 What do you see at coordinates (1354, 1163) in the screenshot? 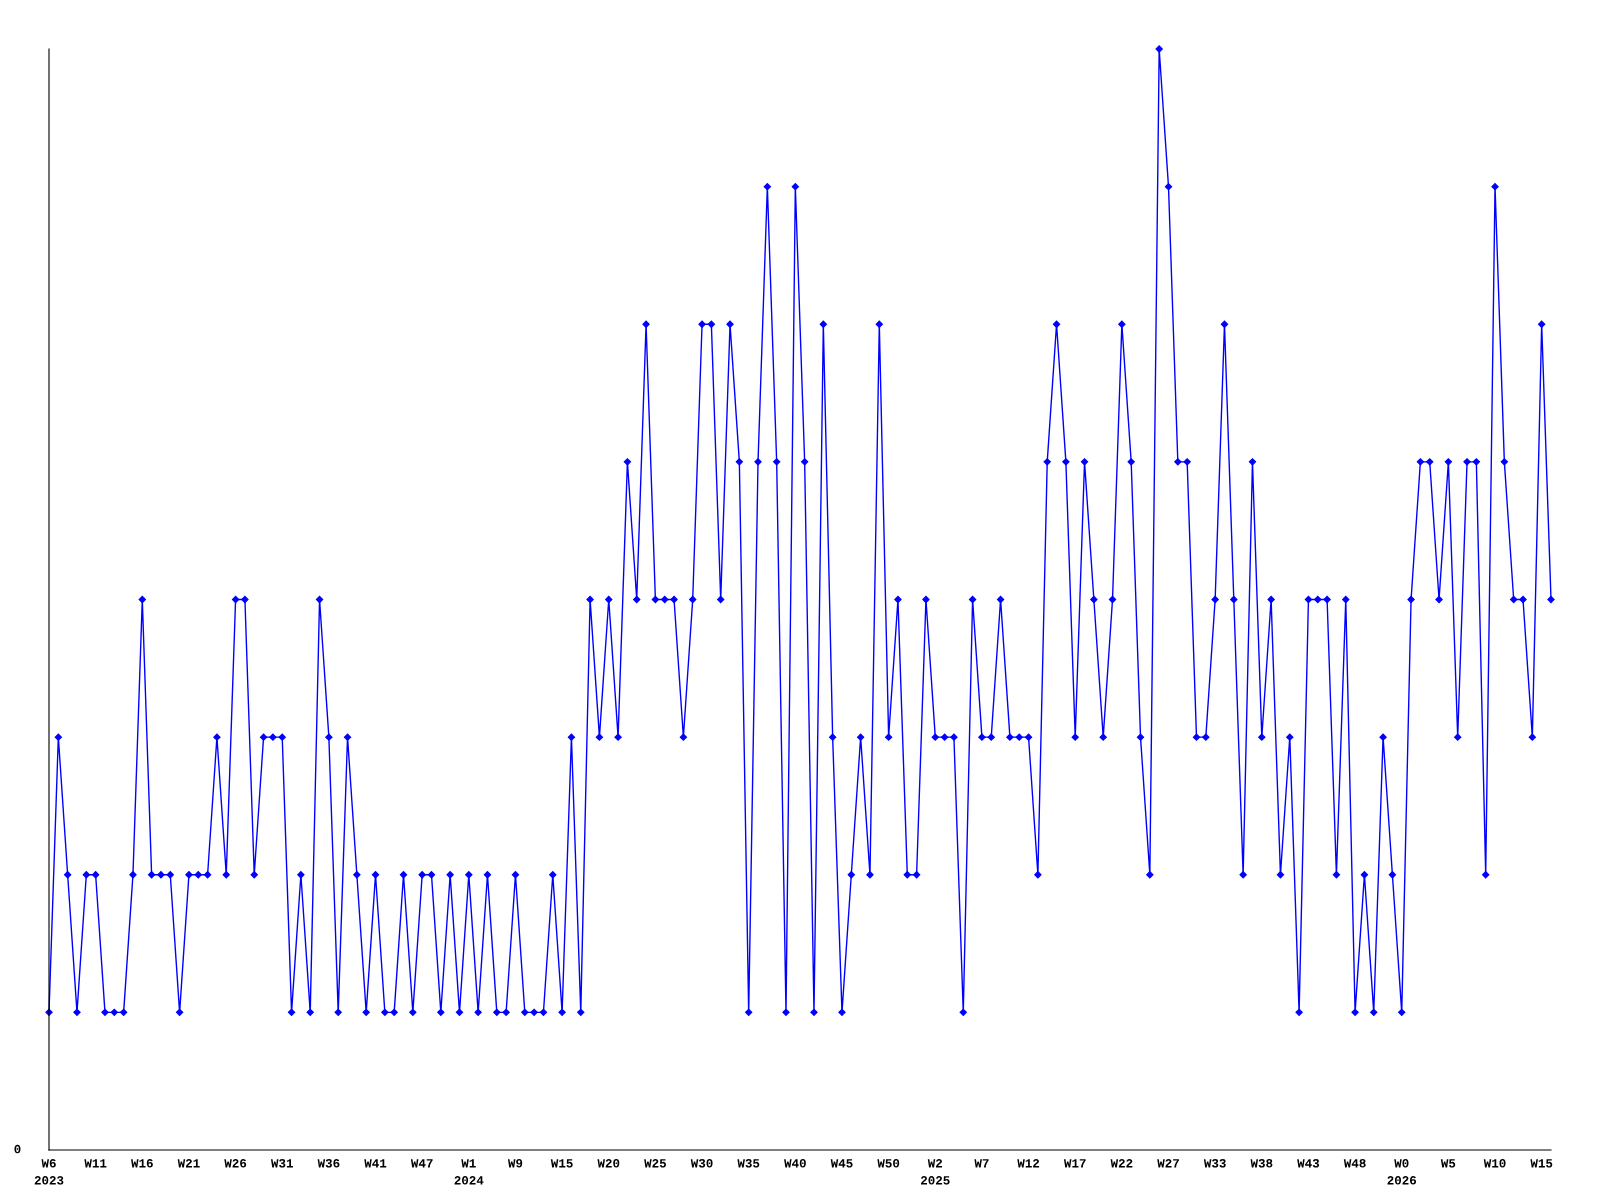
I see `x-tick-label: W48` at bounding box center [1354, 1163].